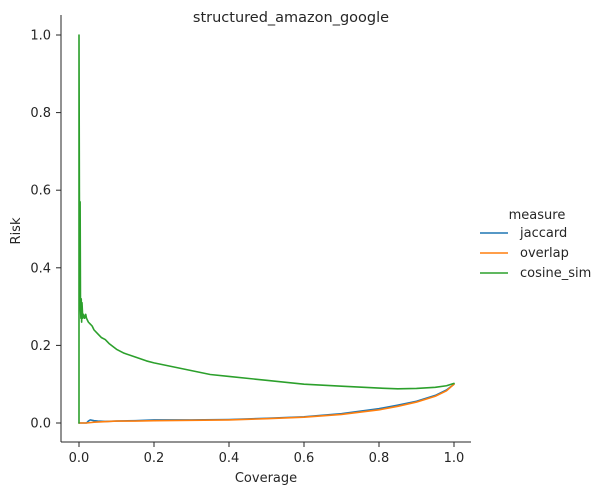 Image resolution: width=607 pixels, height=495 pixels. I want to click on x-tick-label: 0.2, so click(154, 458).